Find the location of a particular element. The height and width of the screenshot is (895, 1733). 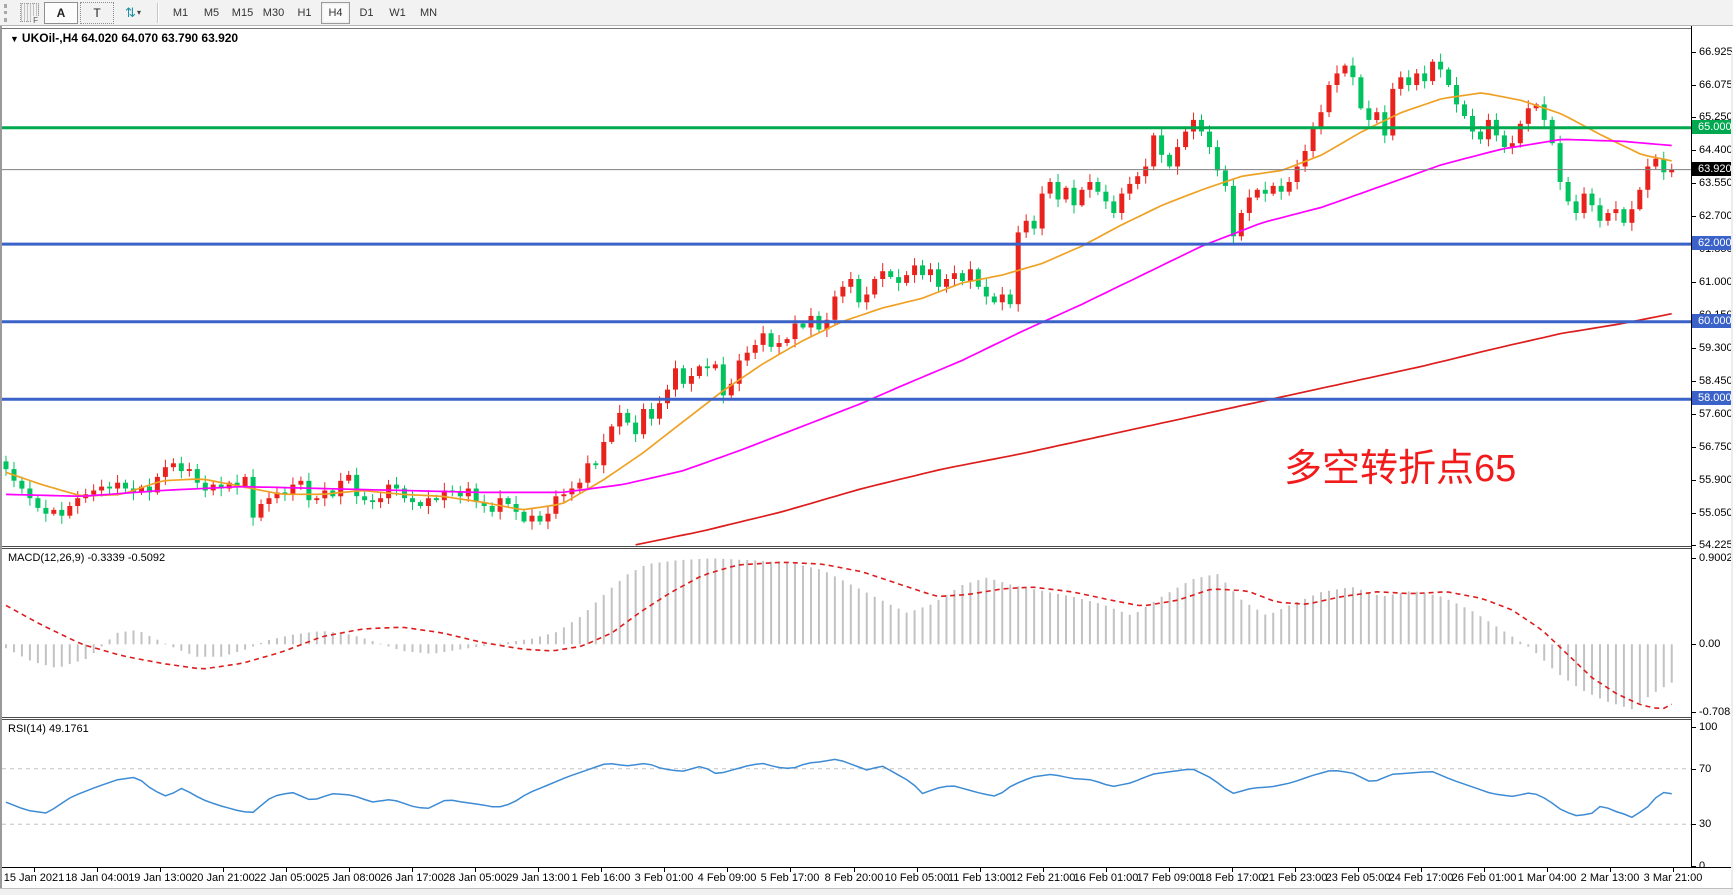

price-tick-label: 63.550 is located at coordinates (1716, 183).